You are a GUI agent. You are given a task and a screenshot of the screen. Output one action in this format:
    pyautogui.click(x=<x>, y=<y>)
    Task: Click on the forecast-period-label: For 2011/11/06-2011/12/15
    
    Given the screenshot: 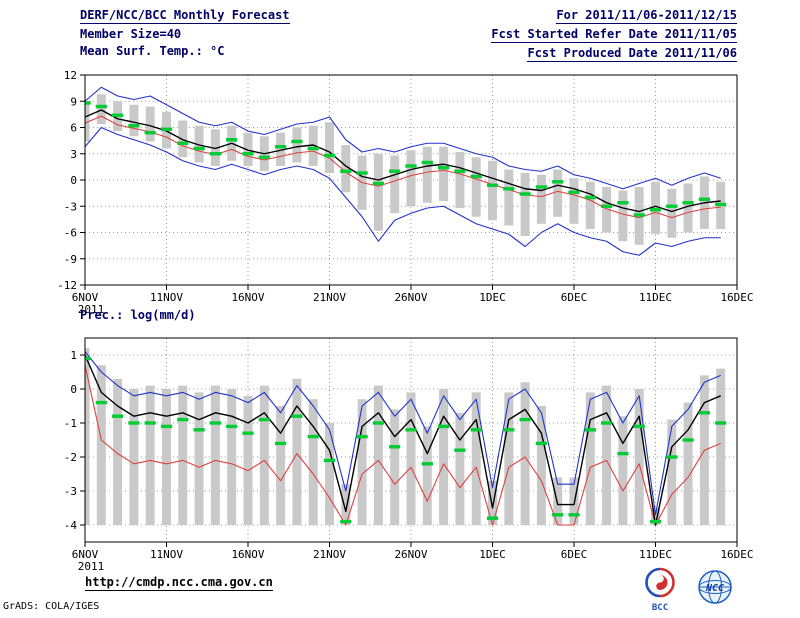 What is the action you would take?
    pyautogui.click(x=646, y=16)
    